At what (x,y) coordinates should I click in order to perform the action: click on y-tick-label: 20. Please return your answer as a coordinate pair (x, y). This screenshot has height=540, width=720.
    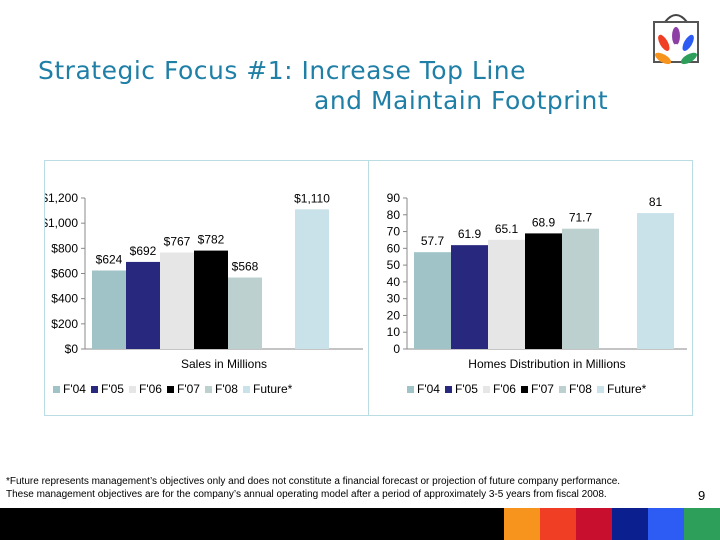
    Looking at the image, I should click on (394, 315).